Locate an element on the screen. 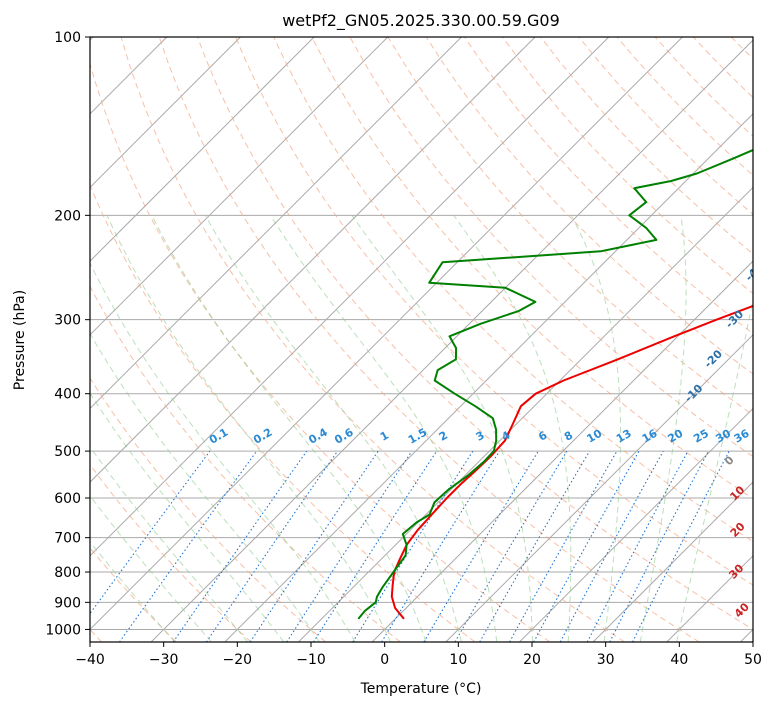 The width and height of the screenshot is (775, 708). x-tick-label: −40 is located at coordinates (90, 660).